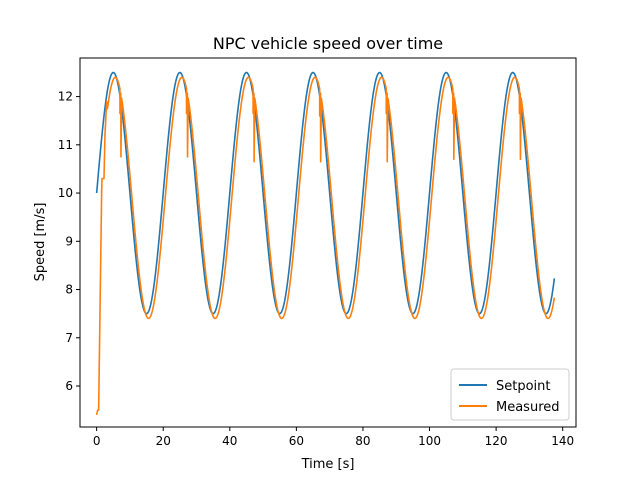 The height and width of the screenshot is (480, 640). What do you see at coordinates (362, 441) in the screenshot?
I see `x-tick-label: 80` at bounding box center [362, 441].